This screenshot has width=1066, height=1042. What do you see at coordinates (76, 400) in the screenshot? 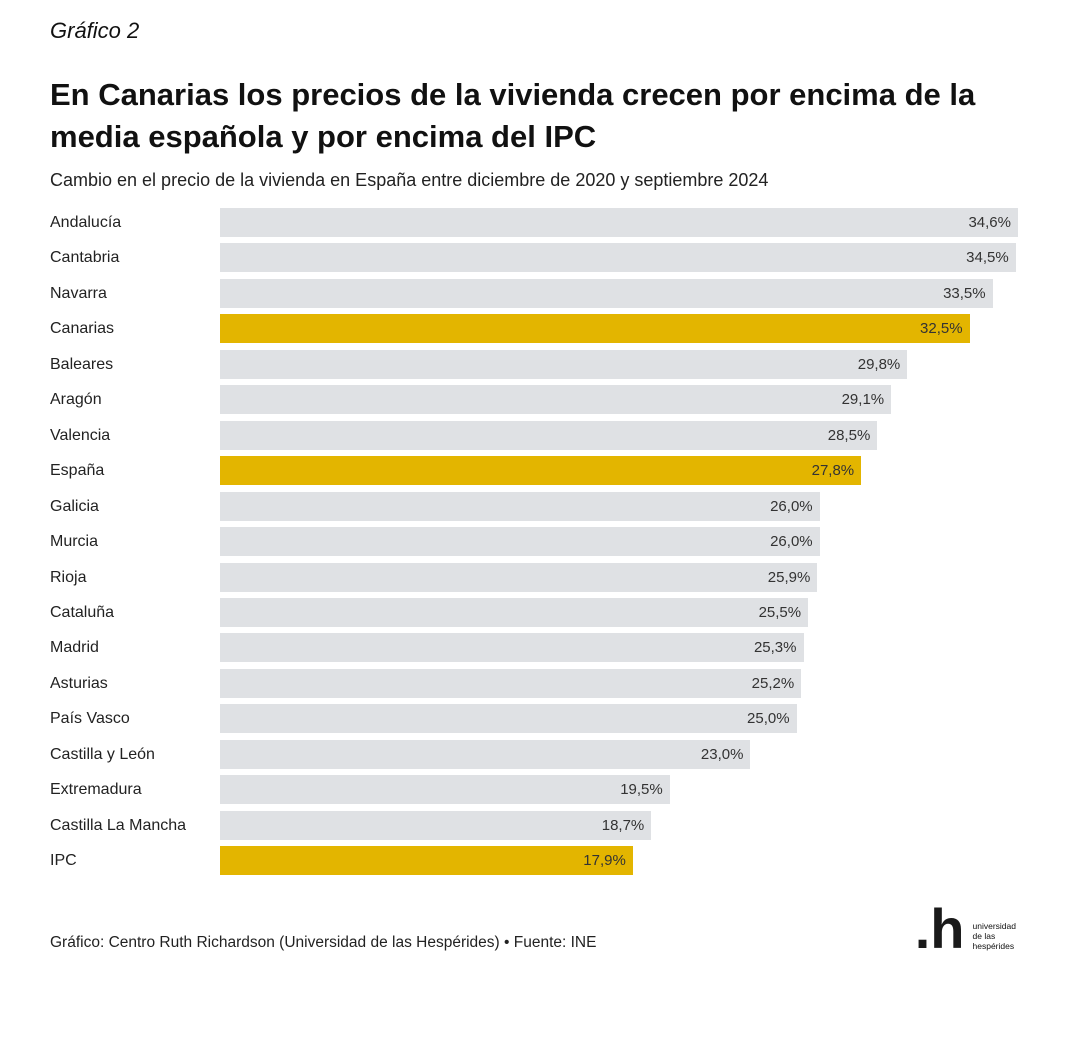
I see `category-label: Aragón` at bounding box center [76, 400].